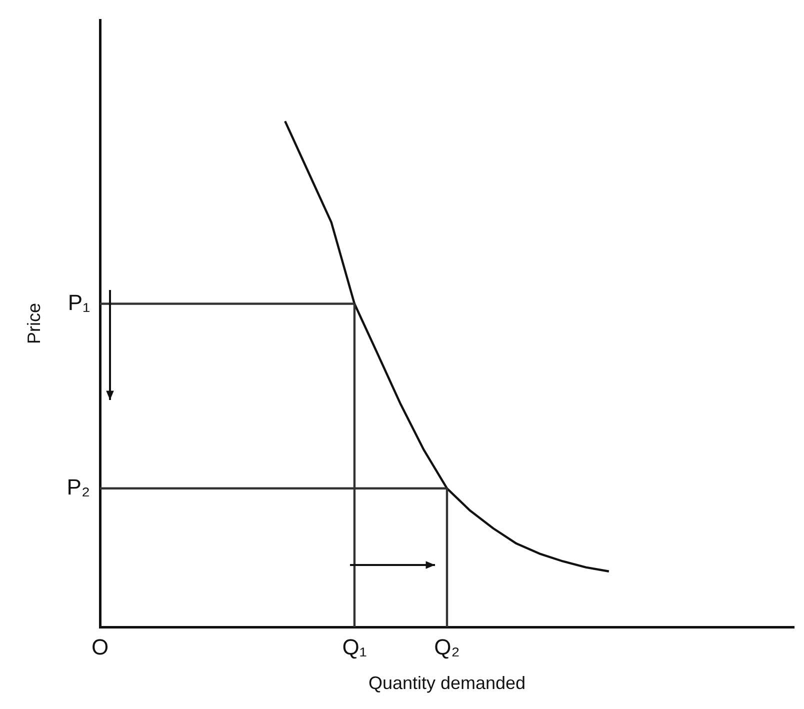 The width and height of the screenshot is (804, 709). Describe the element at coordinates (100, 647) in the screenshot. I see `x-tick-label: O` at that location.